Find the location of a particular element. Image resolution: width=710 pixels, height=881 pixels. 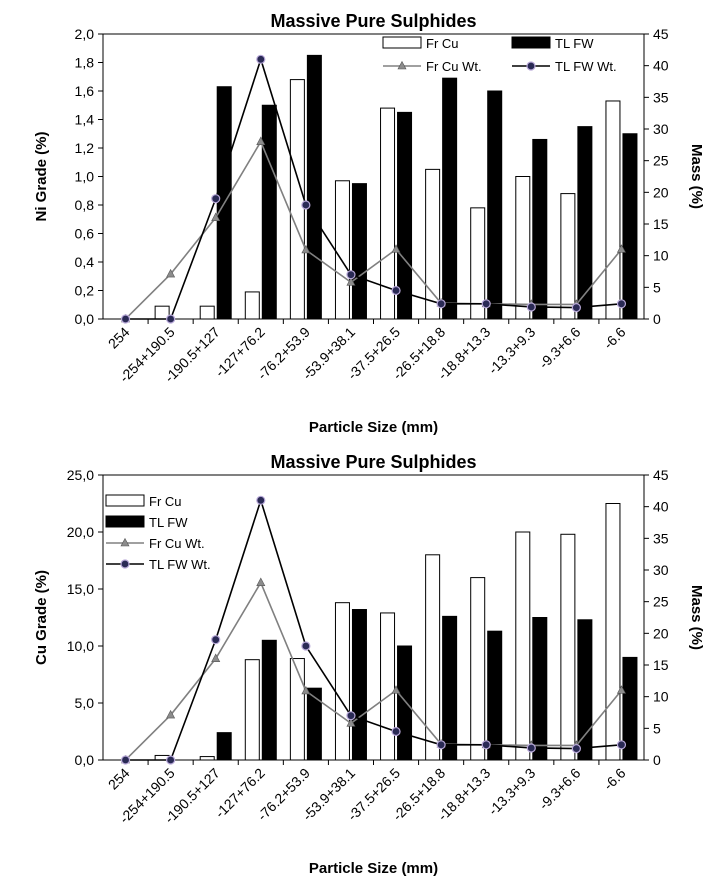

legend-item: Fr Cu Wt. is located at coordinates (155, 543).